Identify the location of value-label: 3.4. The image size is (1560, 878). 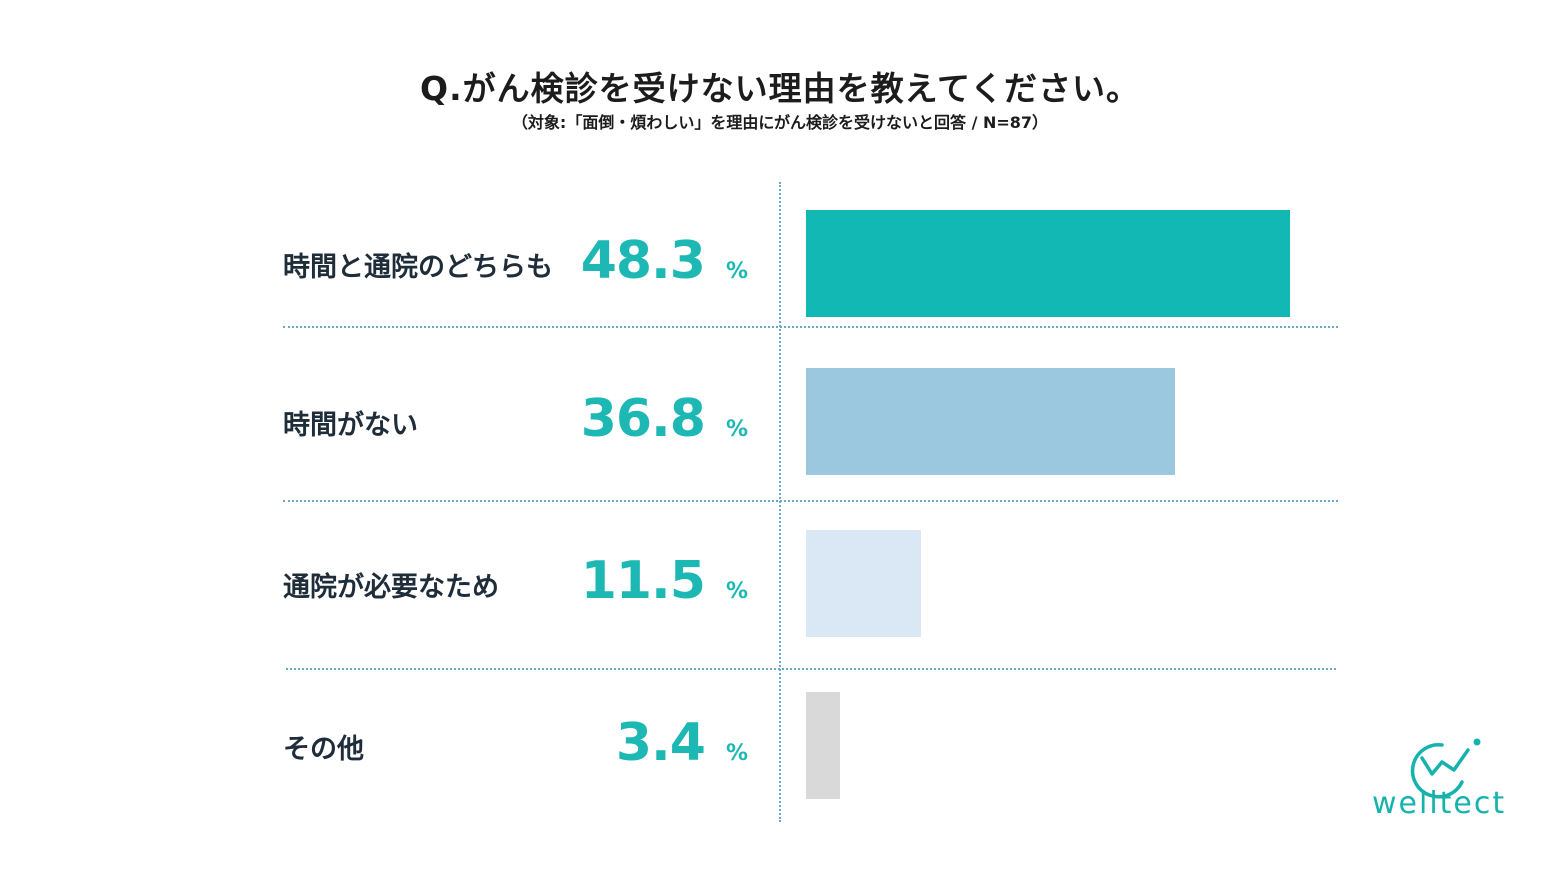
(660, 743).